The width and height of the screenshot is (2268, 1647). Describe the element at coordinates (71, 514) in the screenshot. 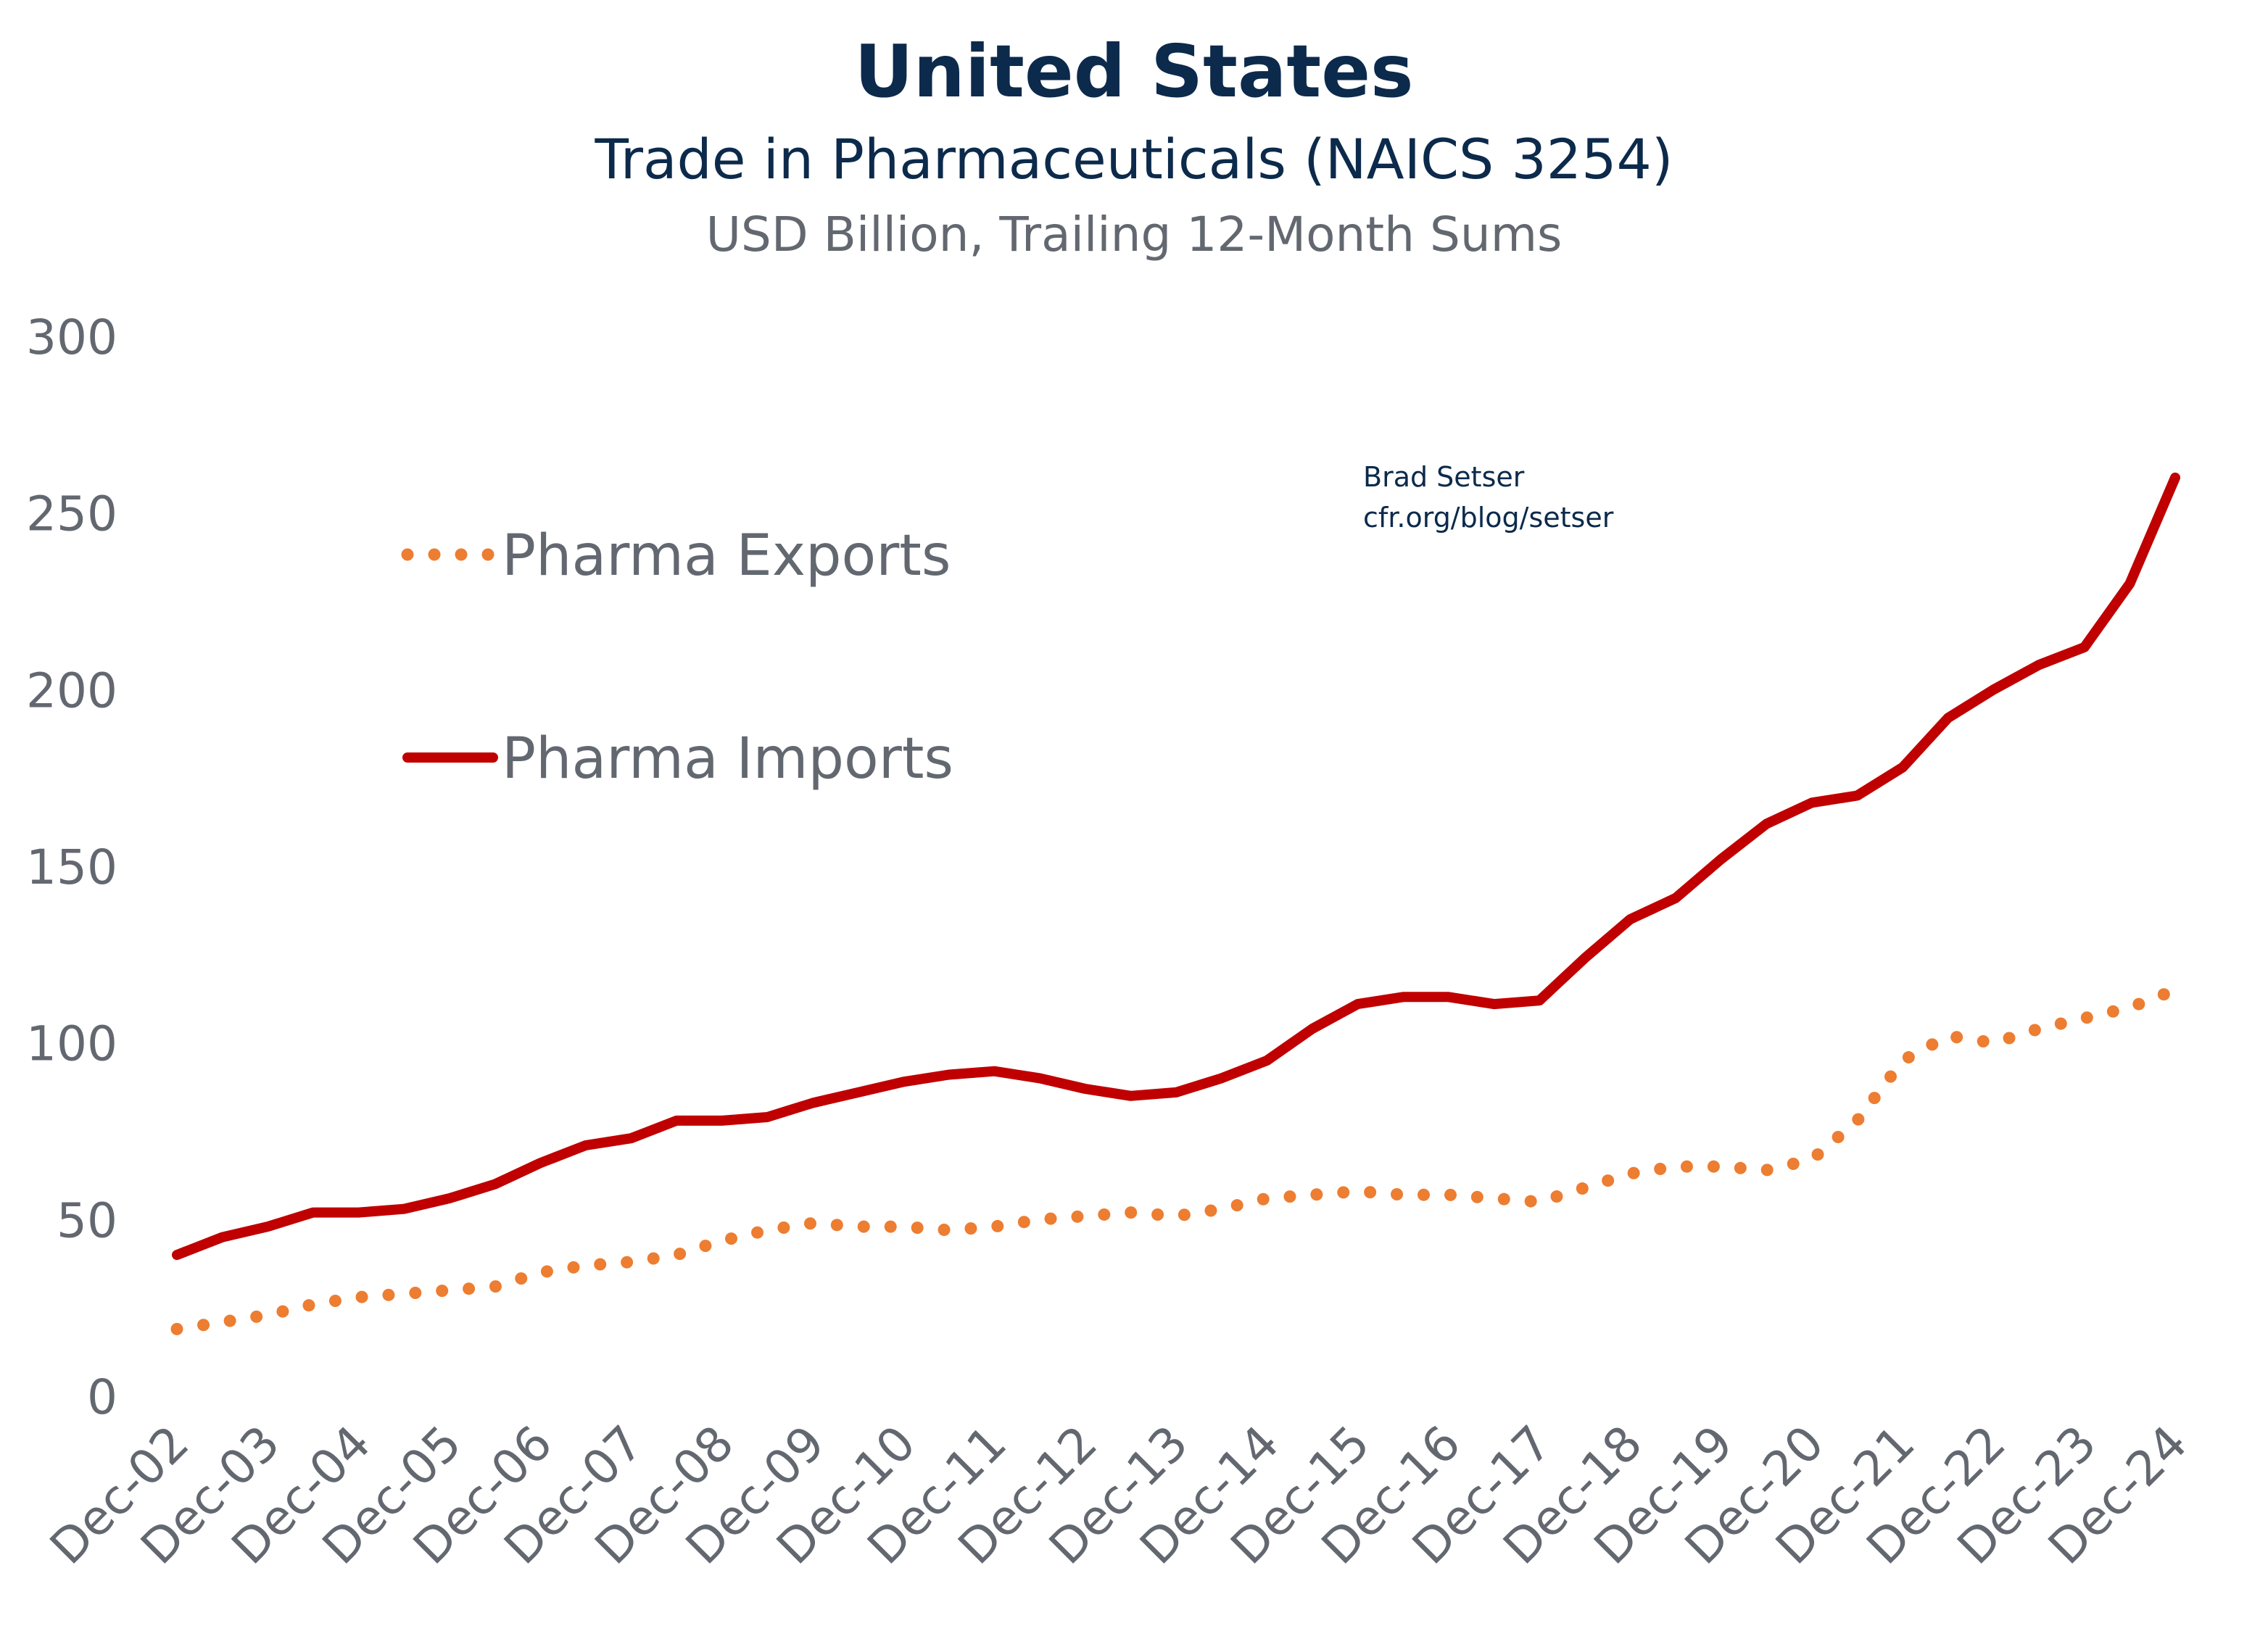

I see `y-tick-label: 250` at that location.